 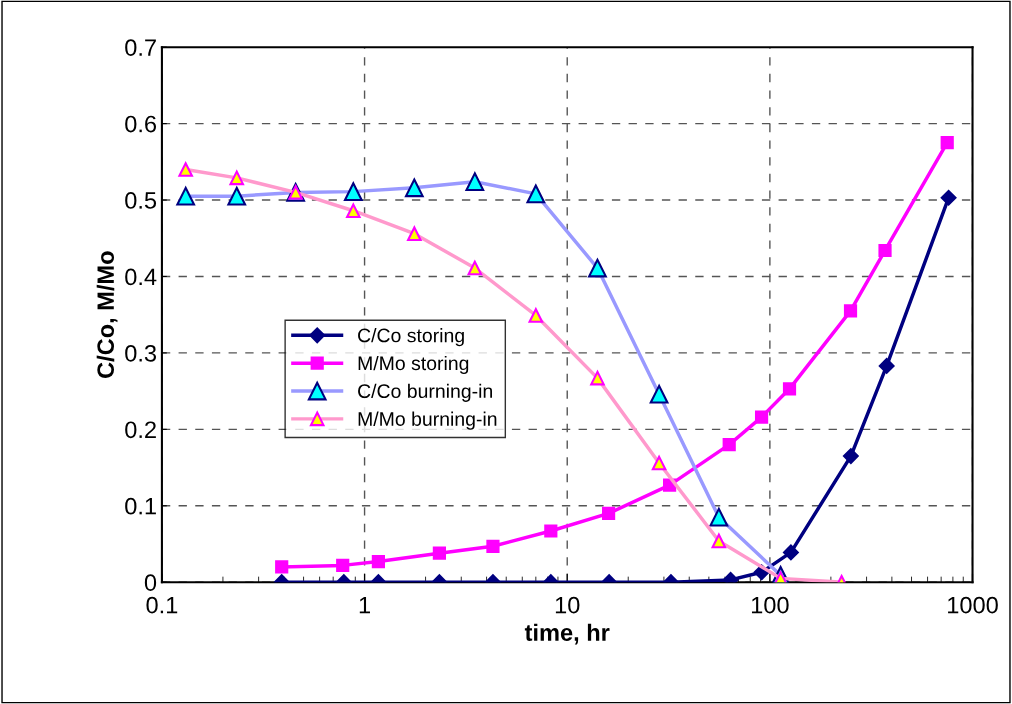 What do you see at coordinates (567, 605) in the screenshot?
I see `x-tick-label: 10` at bounding box center [567, 605].